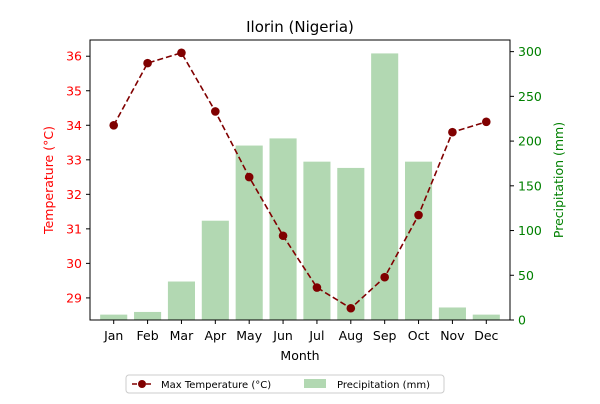 Image resolution: width=600 pixels, height=404 pixels. What do you see at coordinates (385, 335) in the screenshot?
I see `x-tick-label: Sep` at bounding box center [385, 335].